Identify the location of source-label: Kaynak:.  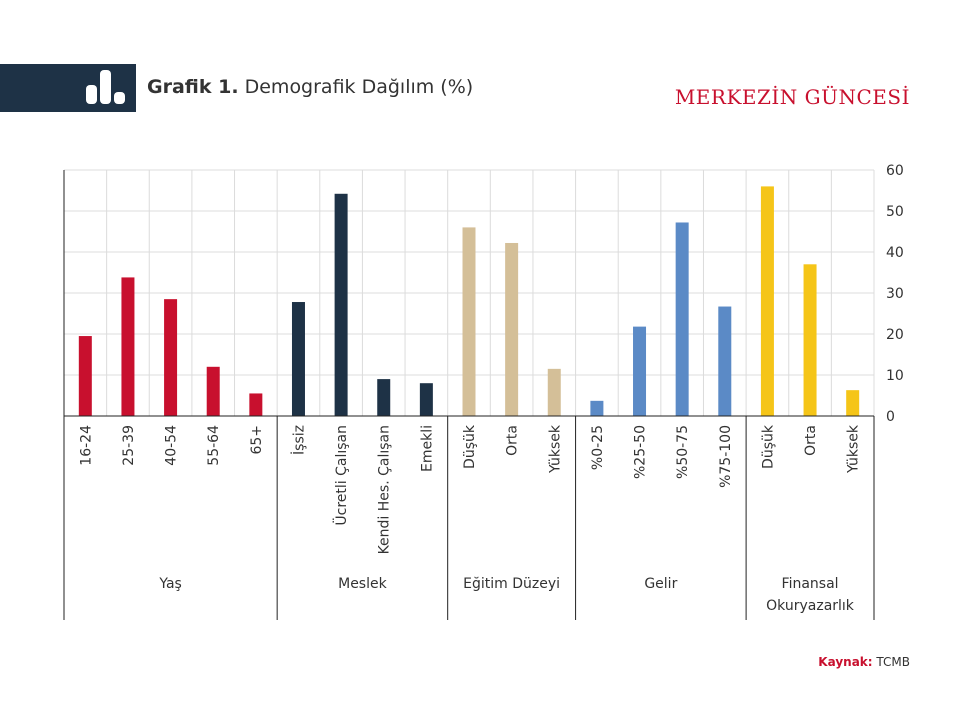
(845, 662).